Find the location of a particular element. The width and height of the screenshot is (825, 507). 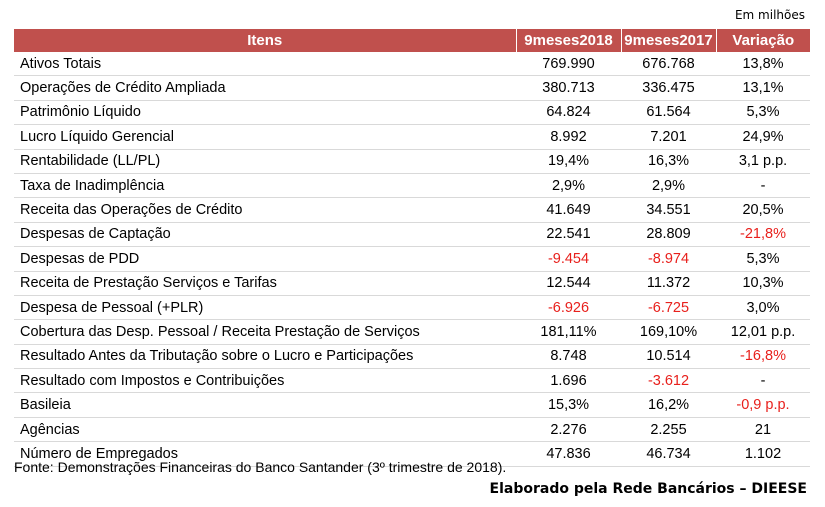

value-2017: 46.734 is located at coordinates (668, 454).